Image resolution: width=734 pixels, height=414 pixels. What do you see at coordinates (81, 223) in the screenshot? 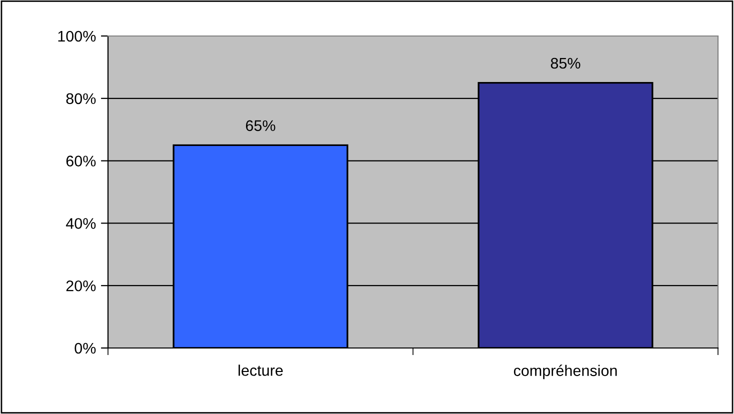
I see `y-tick-label: 40%` at bounding box center [81, 223].